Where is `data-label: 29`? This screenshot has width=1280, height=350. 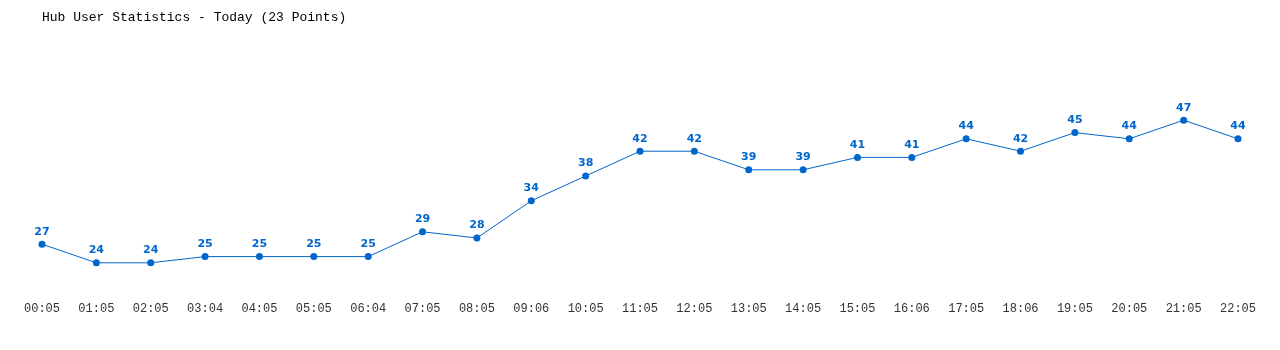
data-label: 29 is located at coordinates (422, 219).